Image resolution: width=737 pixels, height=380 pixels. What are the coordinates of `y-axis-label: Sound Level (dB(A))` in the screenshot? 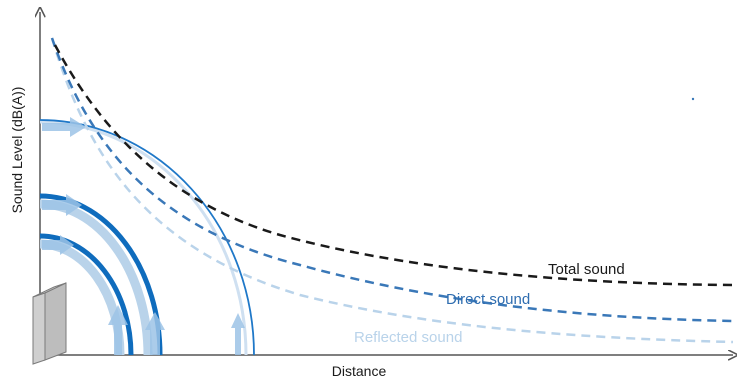 It's located at (17, 150).